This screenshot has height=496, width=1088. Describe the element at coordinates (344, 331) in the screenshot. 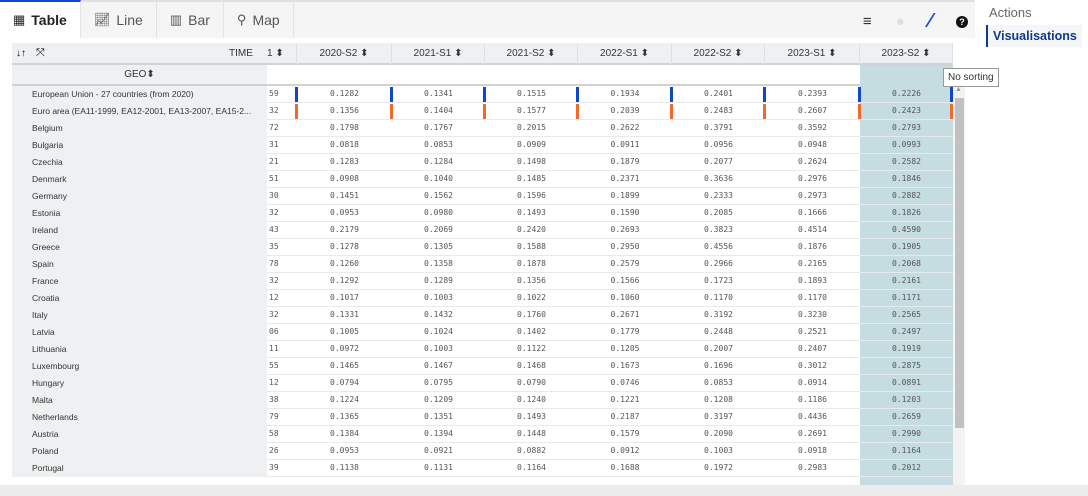

I see `table-cell: 0.1005` at that location.